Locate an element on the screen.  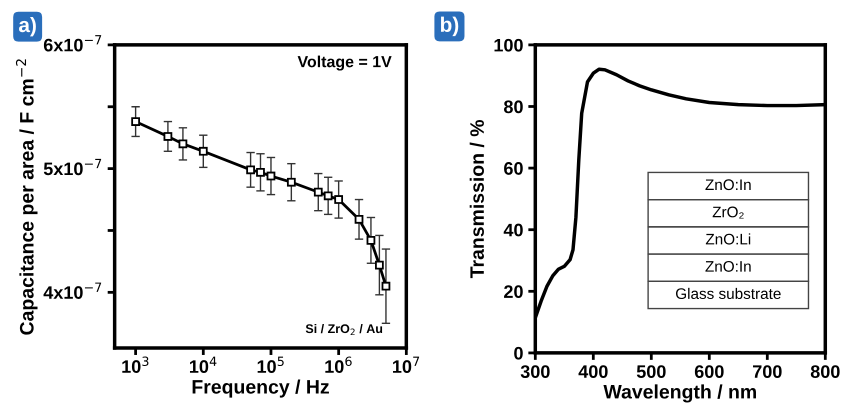
y-tick-label: 100 is located at coordinates (508, 45).